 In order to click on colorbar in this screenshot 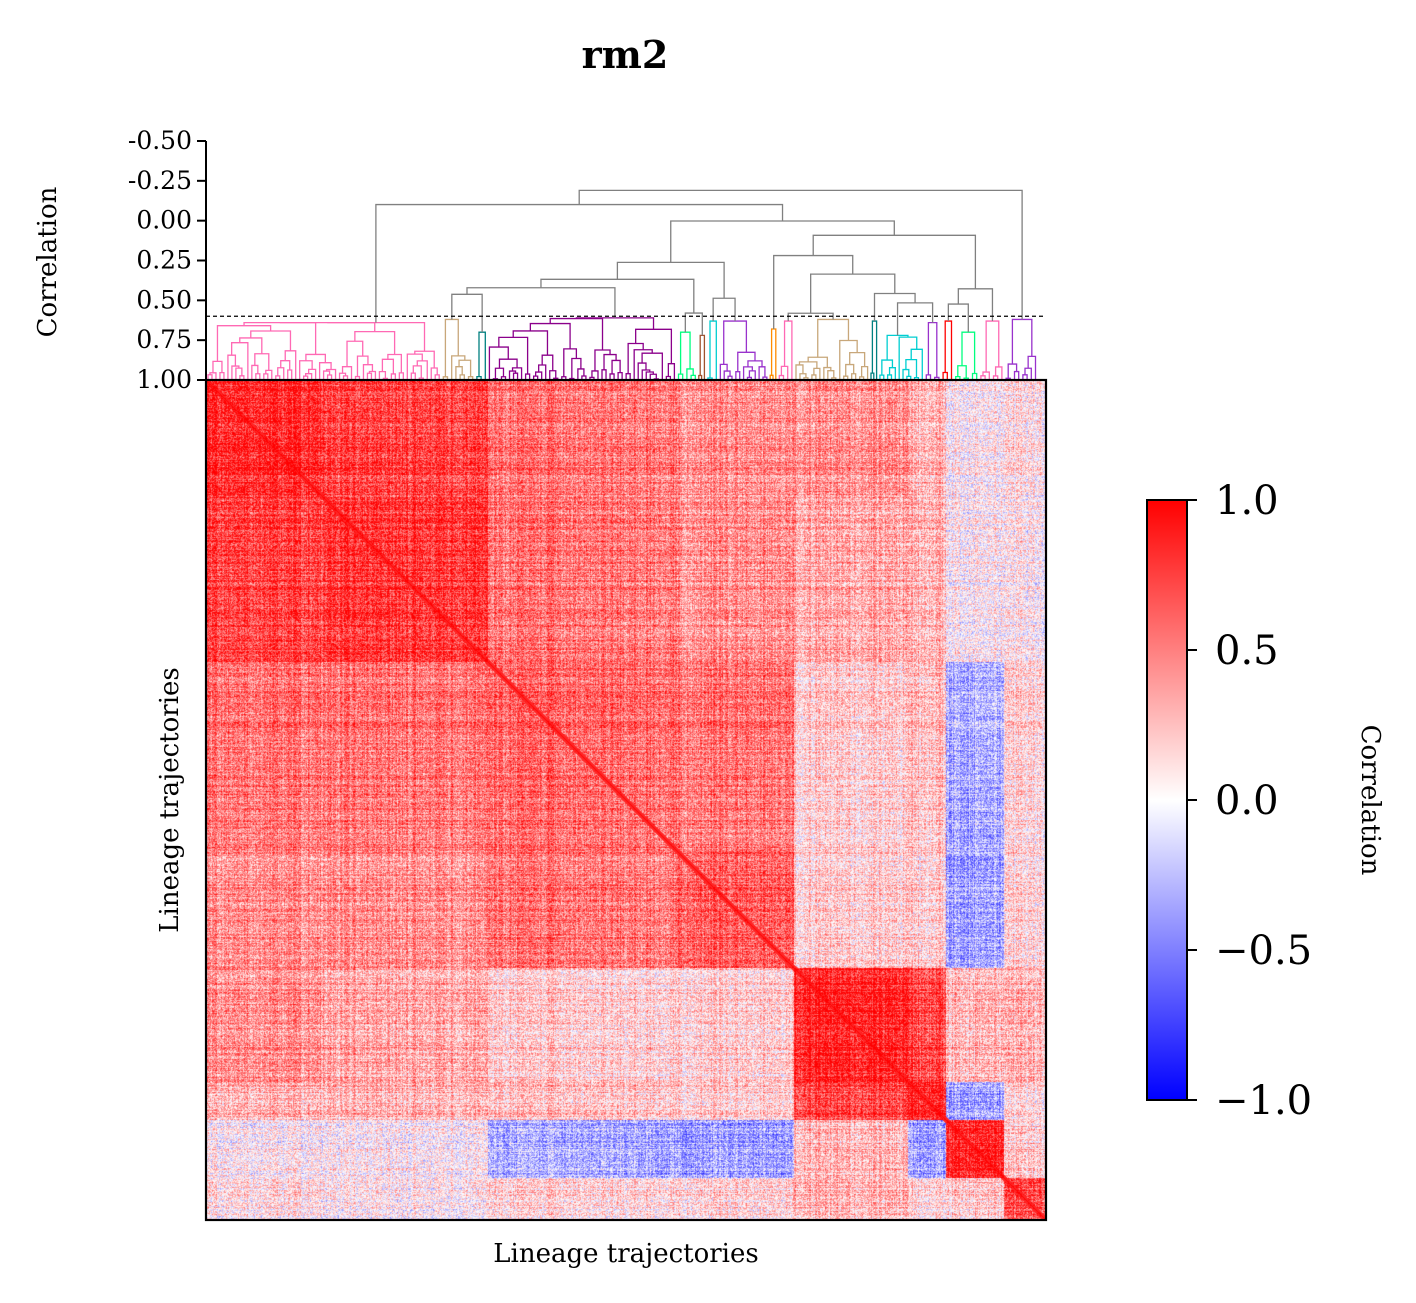, I will do `click(1167, 800)`.